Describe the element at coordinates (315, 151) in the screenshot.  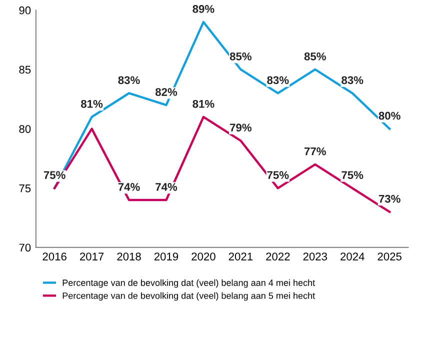
I see `data-label: 77%` at that location.